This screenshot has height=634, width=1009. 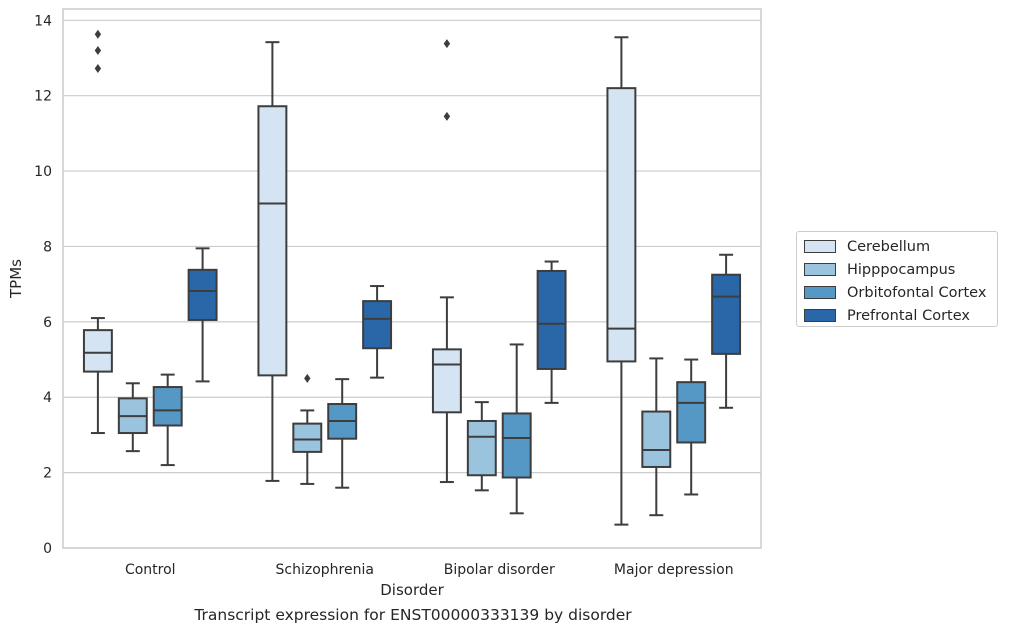 I want to click on x-tick-label: Bipolar disorder, so click(x=499, y=570).